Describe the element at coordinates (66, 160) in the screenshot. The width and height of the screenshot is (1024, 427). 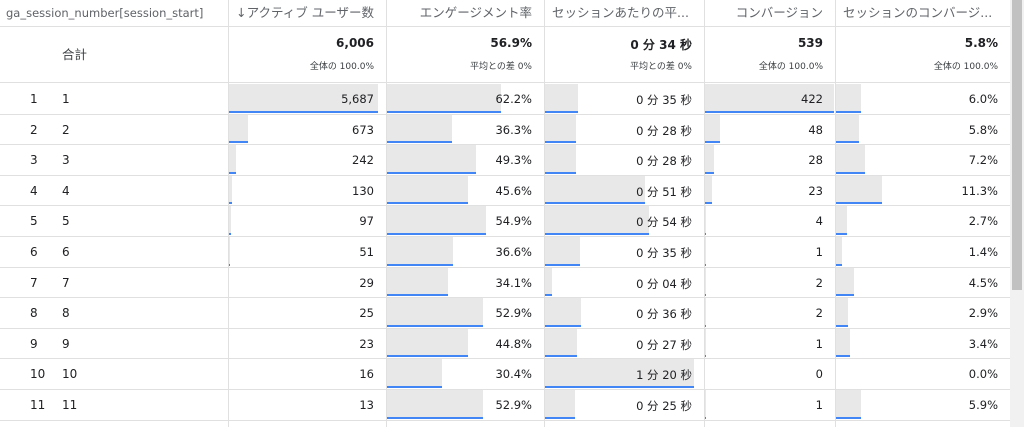
I see `row-dimension-value: 3` at that location.